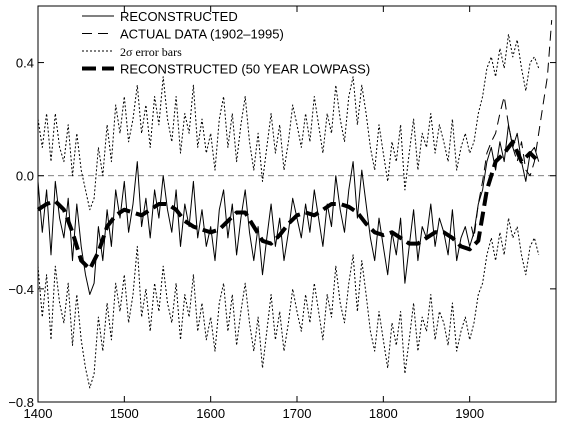  What do you see at coordinates (124, 413) in the screenshot?
I see `x-tick-label: 1500` at bounding box center [124, 413].